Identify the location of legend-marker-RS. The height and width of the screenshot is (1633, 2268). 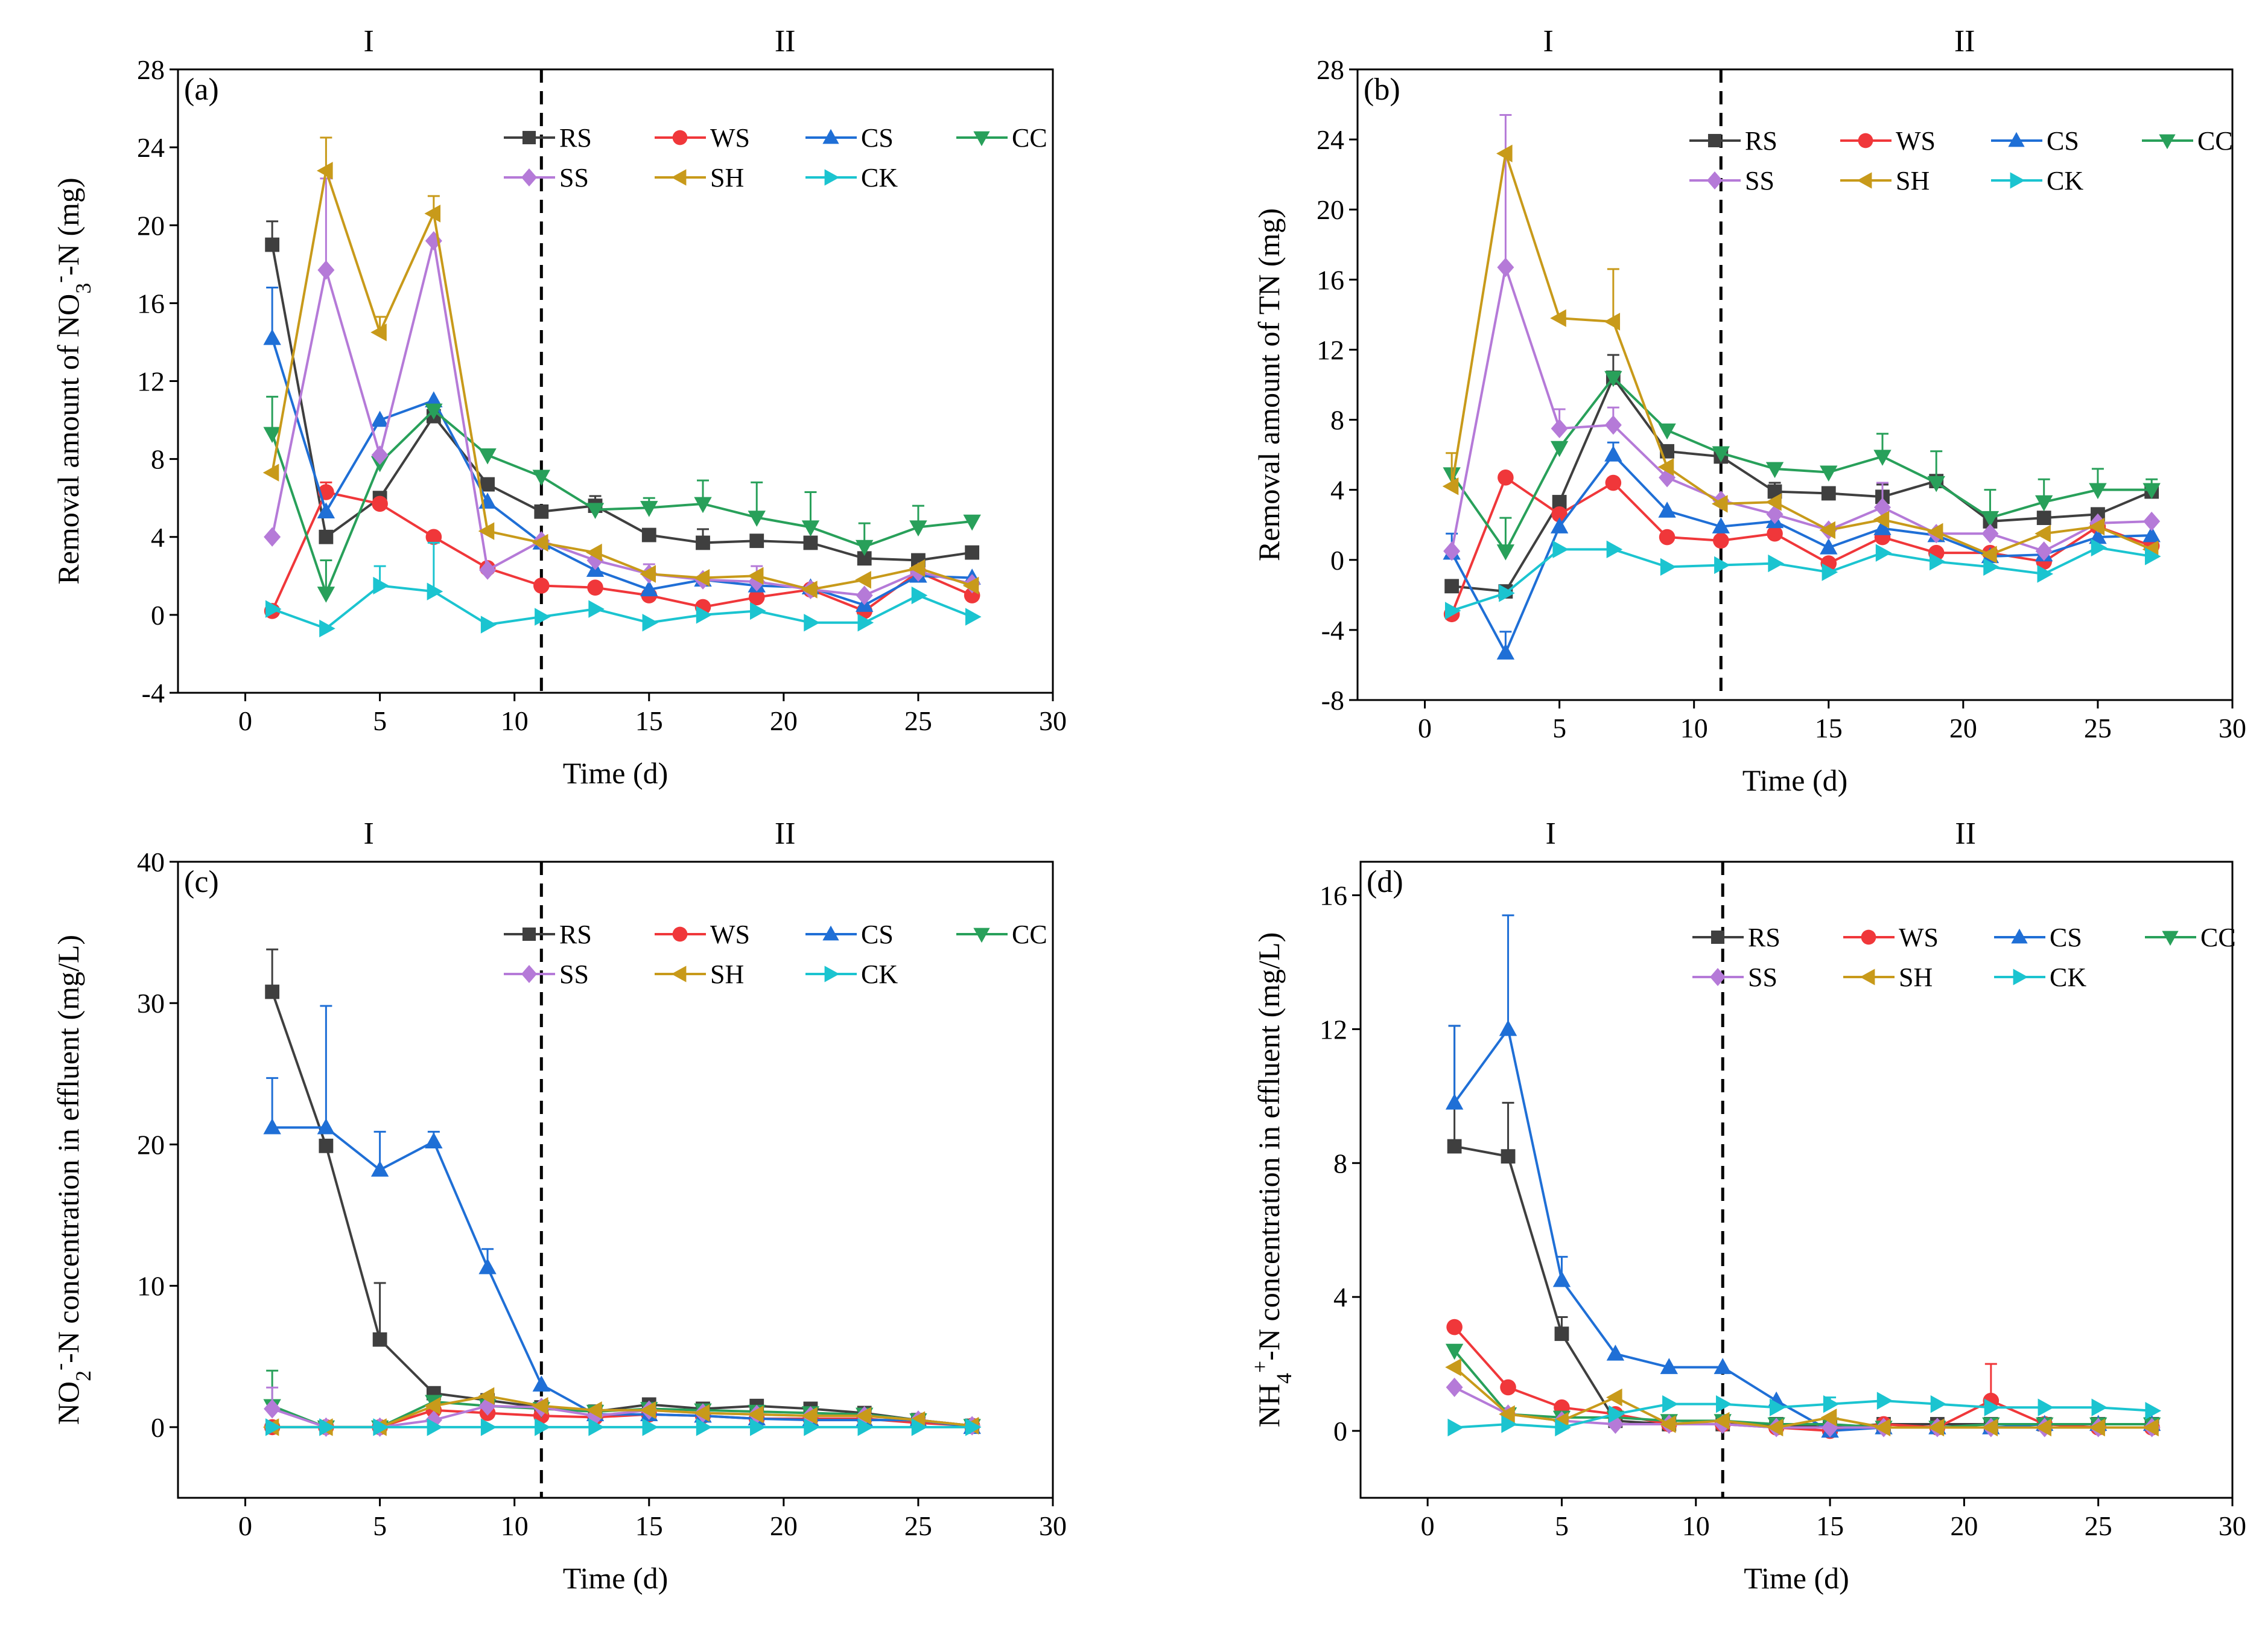
(529, 137).